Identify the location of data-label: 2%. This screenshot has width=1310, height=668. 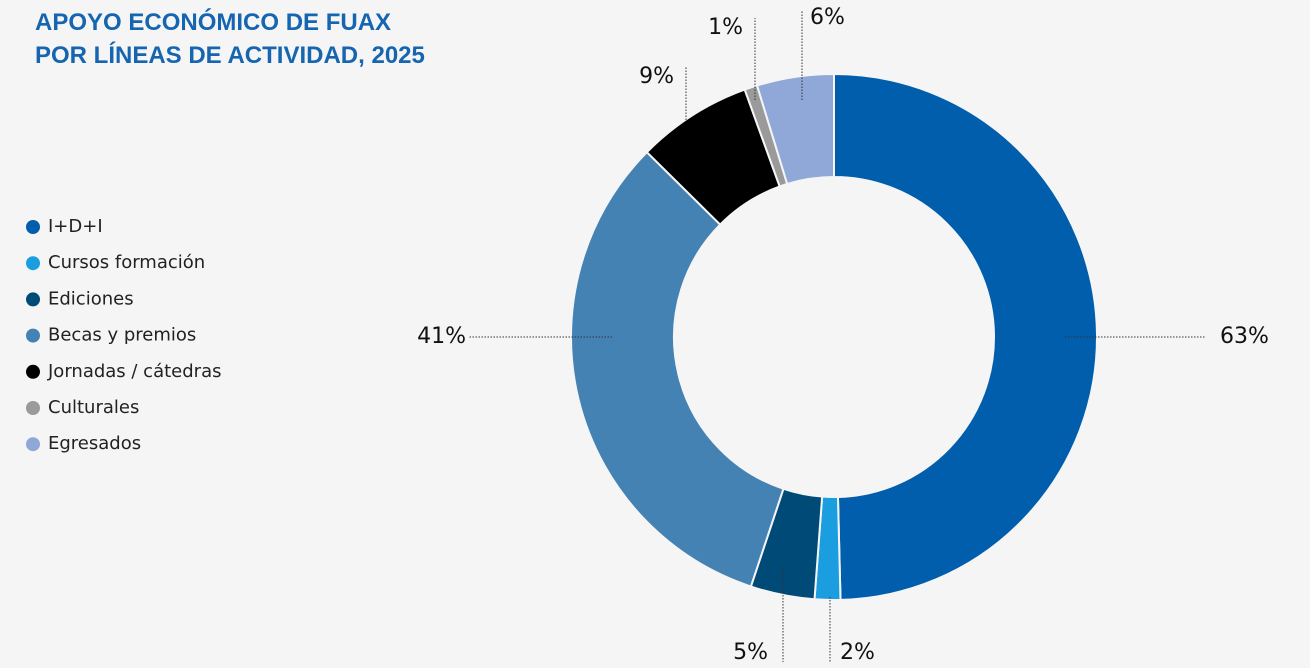
(857, 652).